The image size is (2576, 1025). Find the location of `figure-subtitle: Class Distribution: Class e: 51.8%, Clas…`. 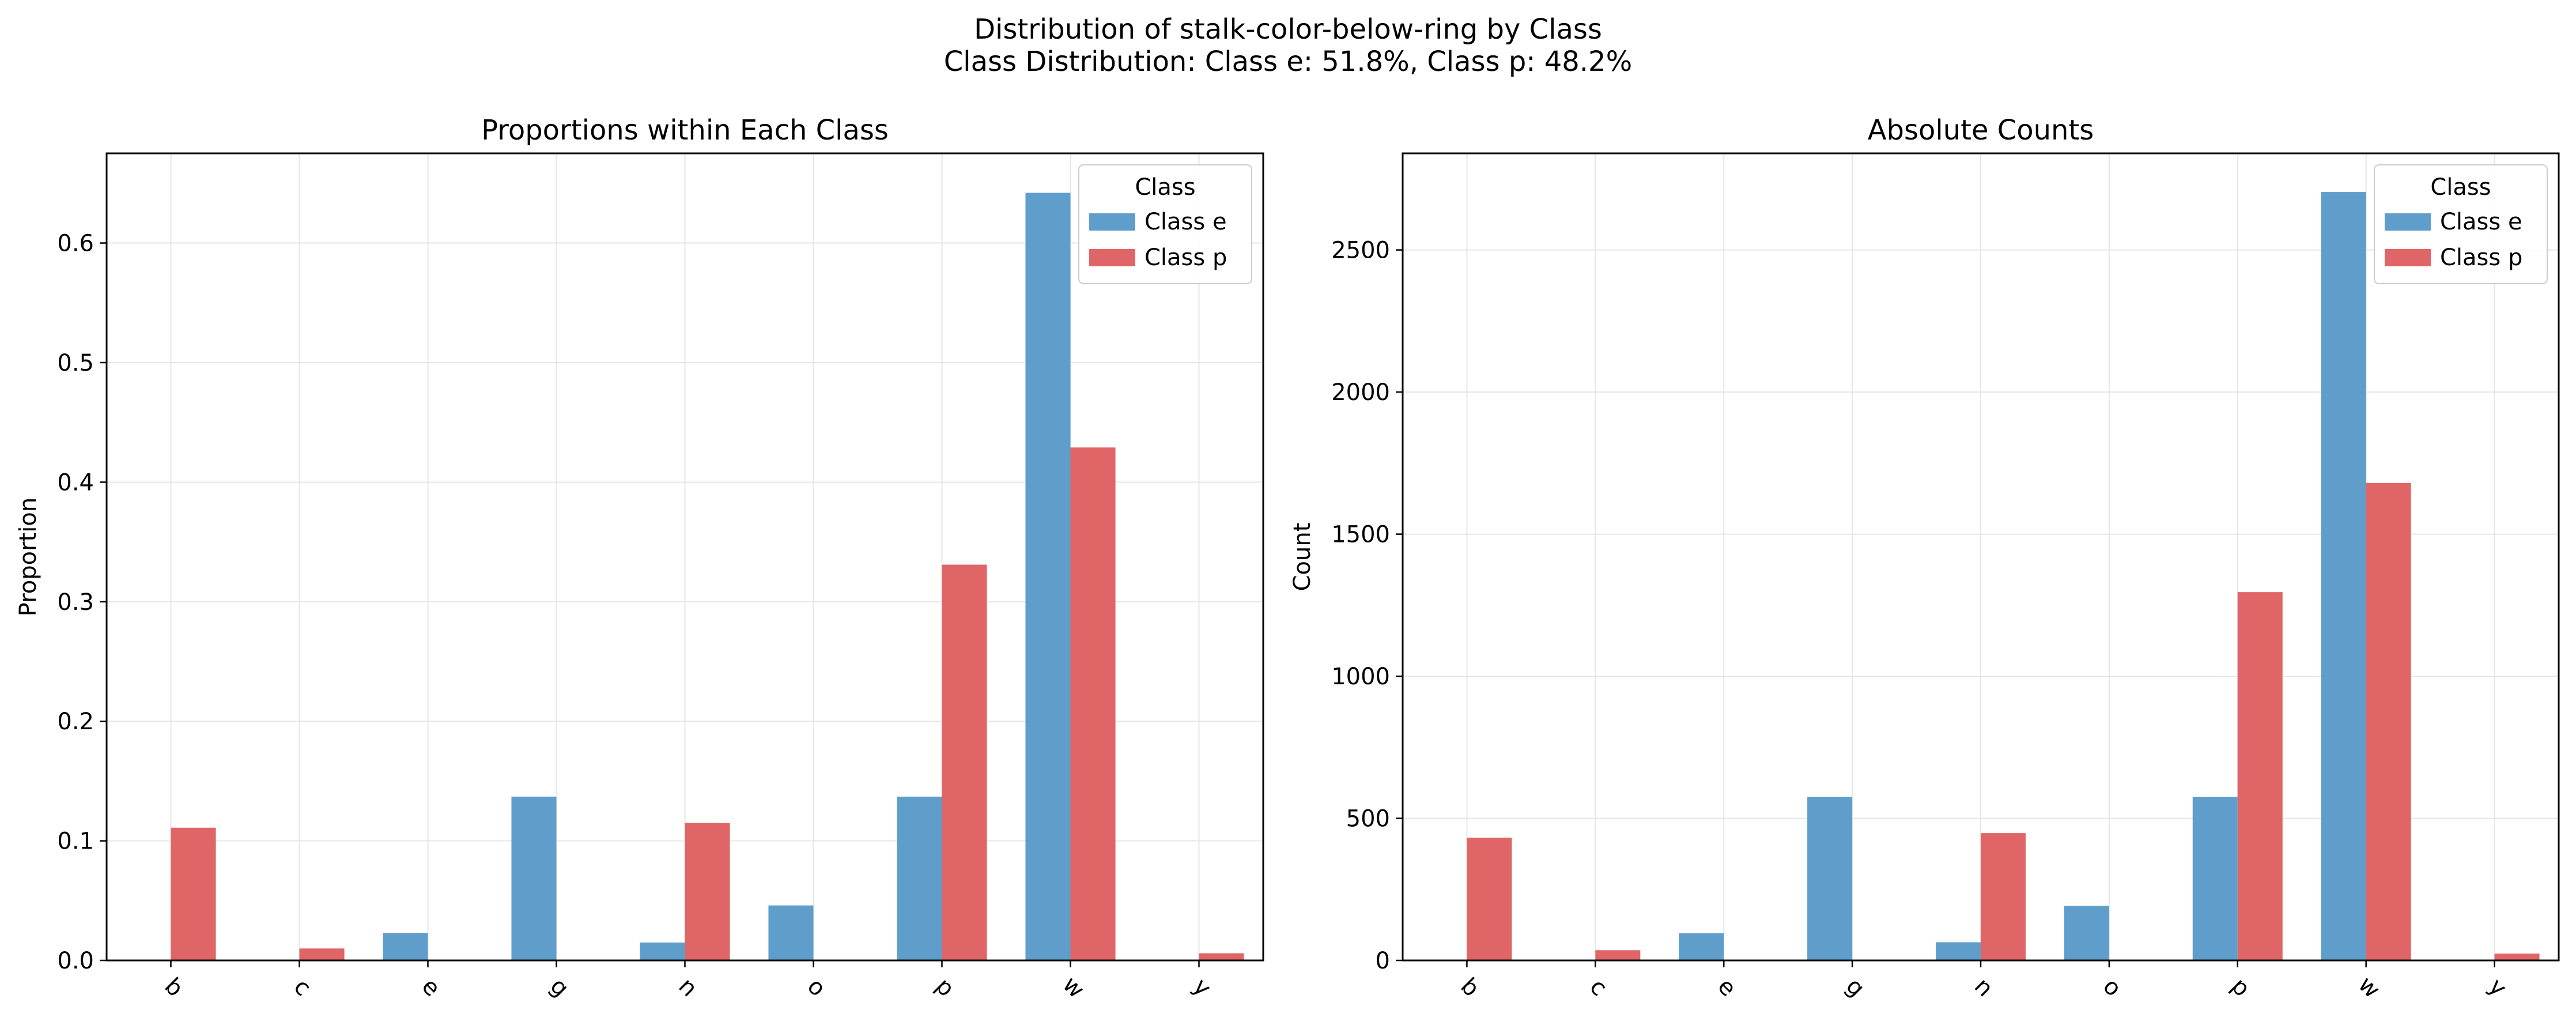

figure-subtitle: Class Distribution: Class e: 51.8%, Clas… is located at coordinates (1288, 62).